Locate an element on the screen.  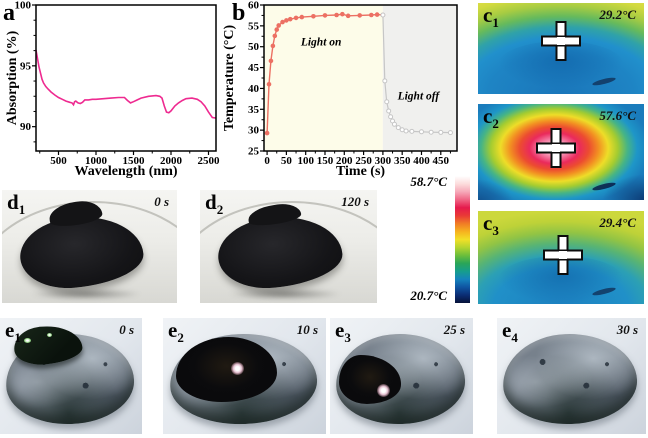
temperature-reading-c1: 29.2°C is located at coordinates (617, 14).